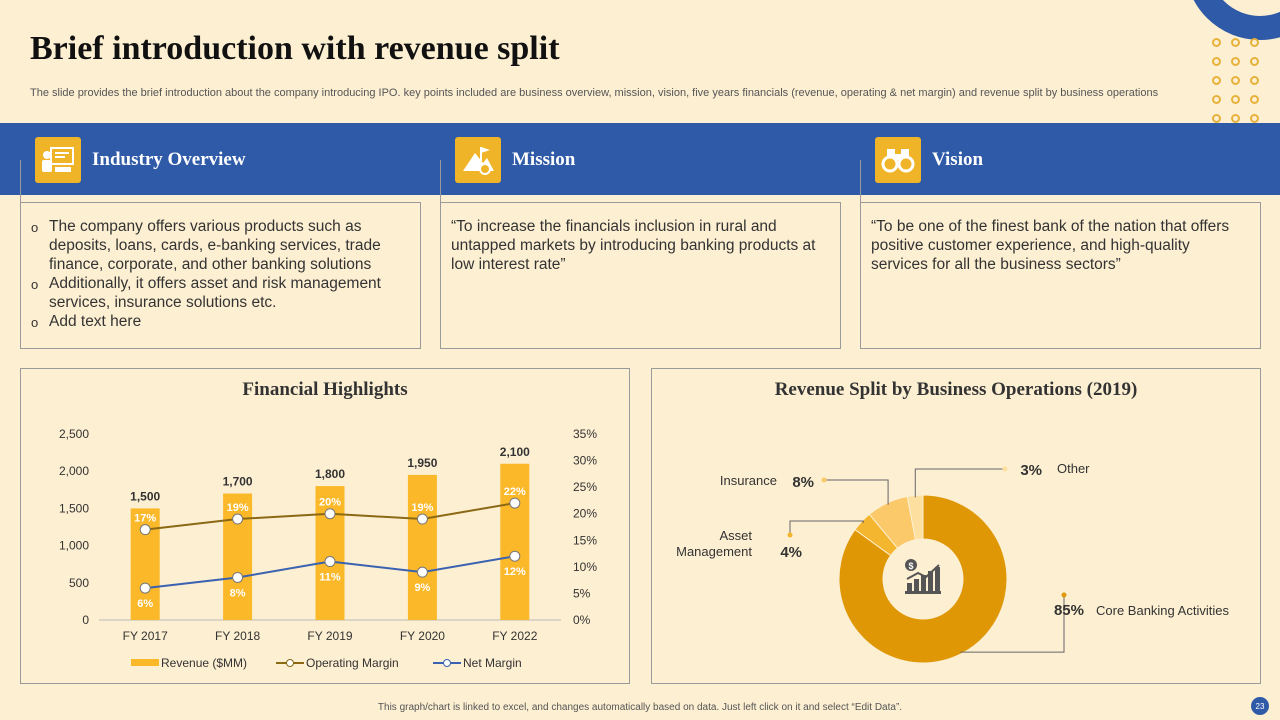 The width and height of the screenshot is (1280, 720). What do you see at coordinates (478, 160) in the screenshot?
I see `mountain-flag-icon` at bounding box center [478, 160].